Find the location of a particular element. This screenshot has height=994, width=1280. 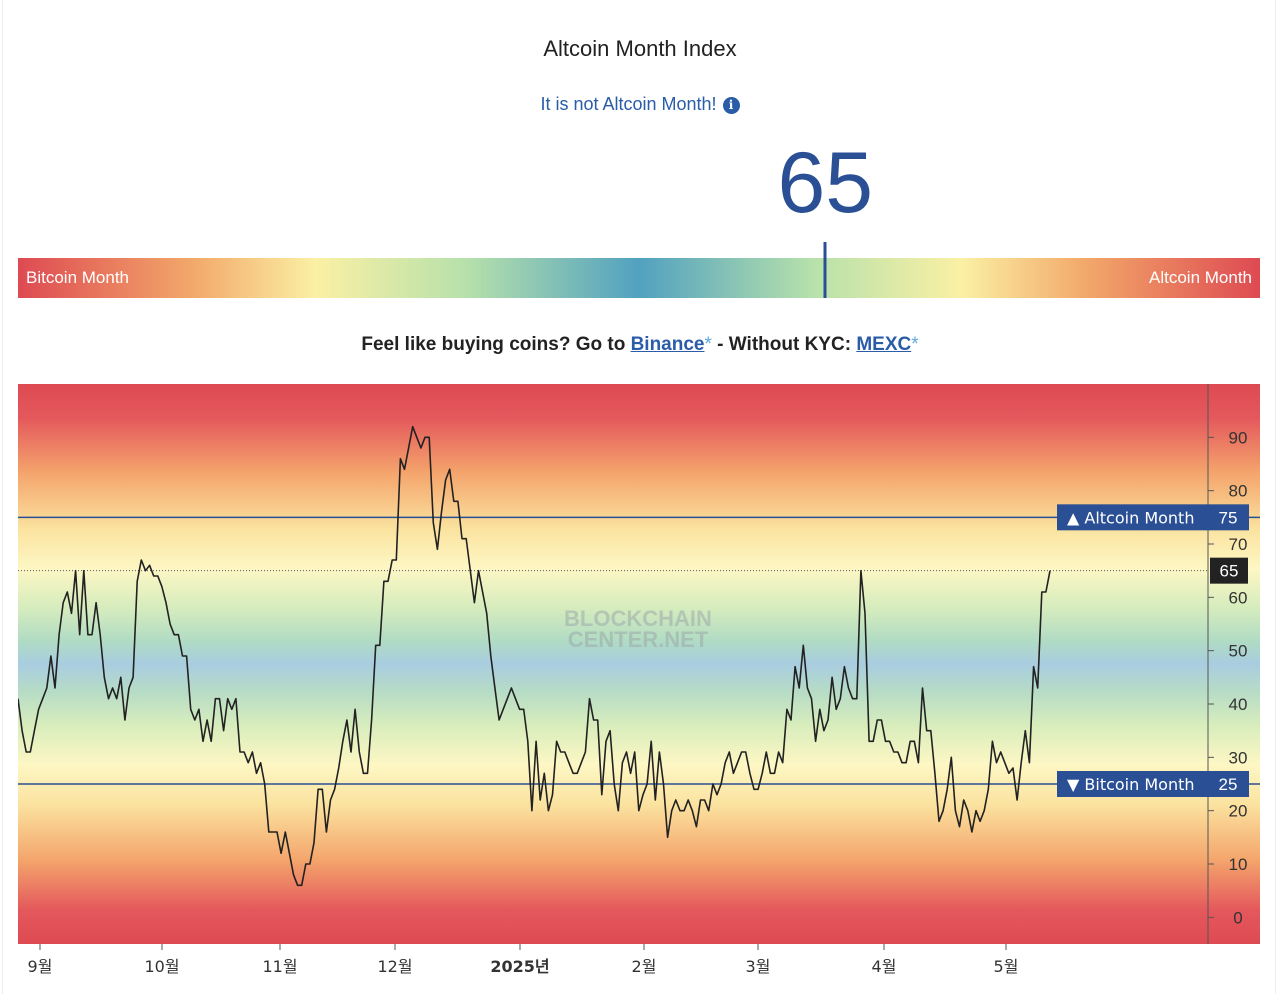

mexc-link: MEXC is located at coordinates (884, 344).